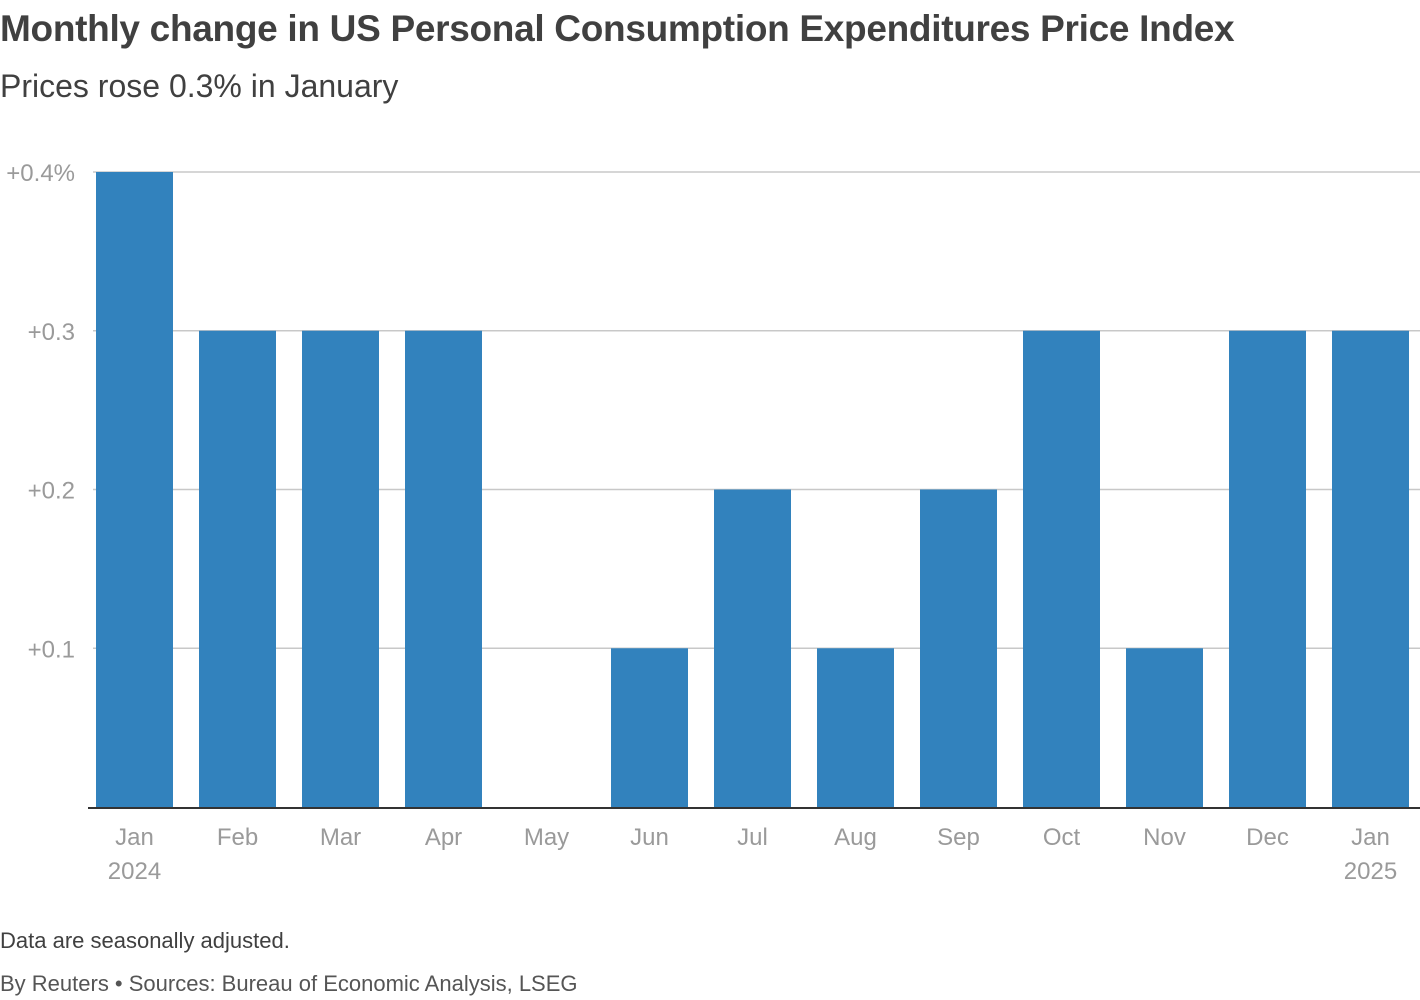  I want to click on chart-subtitle: Prices rose 0.3% in January, so click(199, 86).